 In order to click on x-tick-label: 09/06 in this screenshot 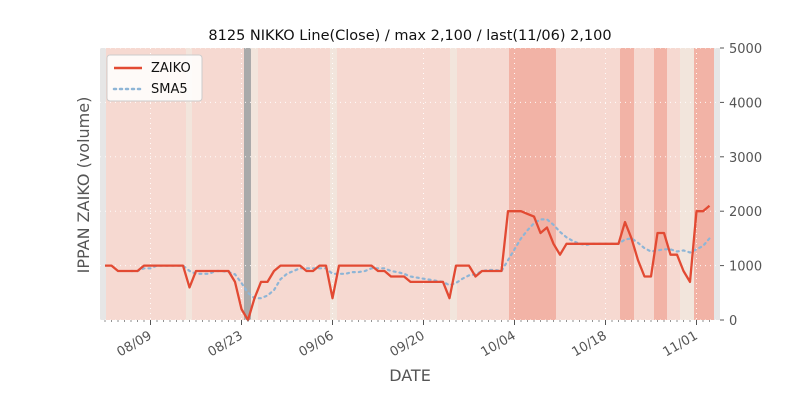, I will do `click(317, 344)`.